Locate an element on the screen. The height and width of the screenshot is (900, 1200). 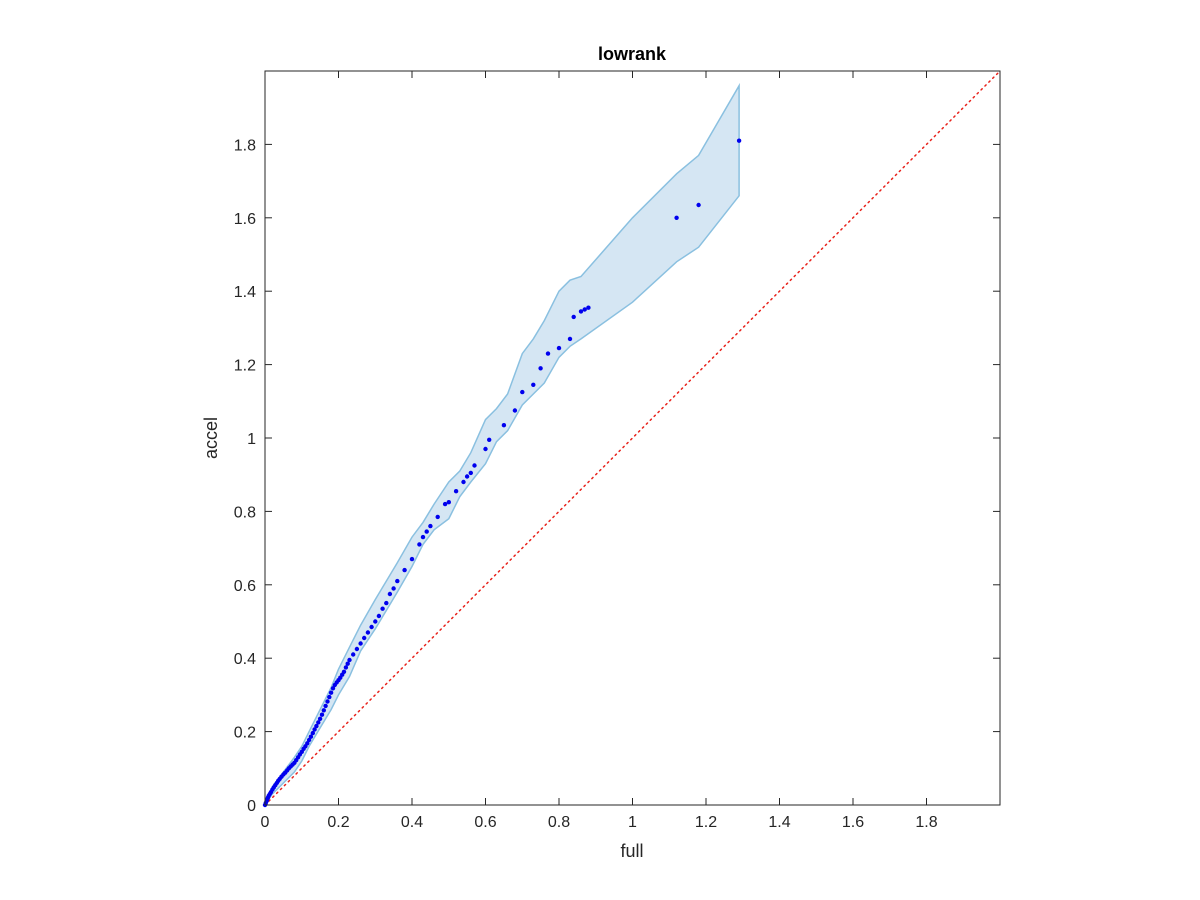
x-tick-label: 0.6 is located at coordinates (485, 822).